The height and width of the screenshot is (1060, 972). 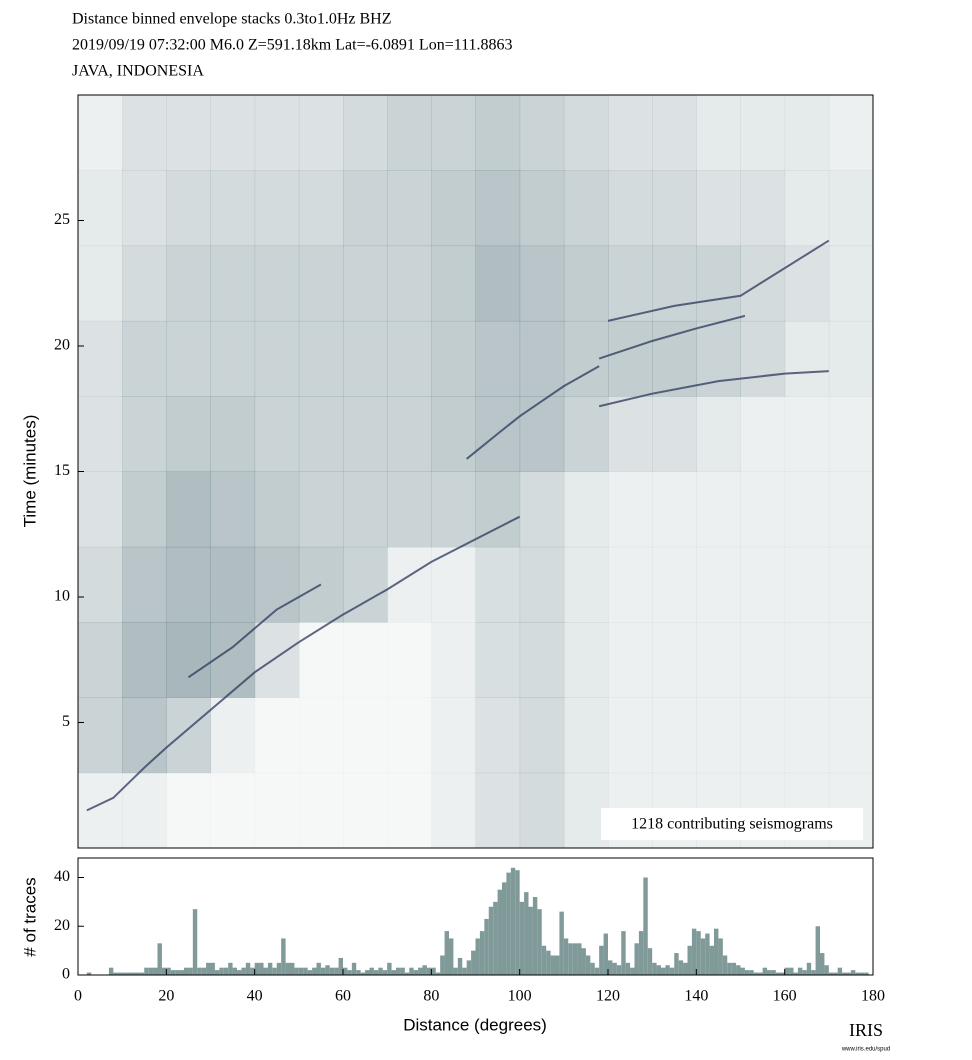 What do you see at coordinates (520, 996) in the screenshot?
I see `x-tick-label: 100` at bounding box center [520, 996].